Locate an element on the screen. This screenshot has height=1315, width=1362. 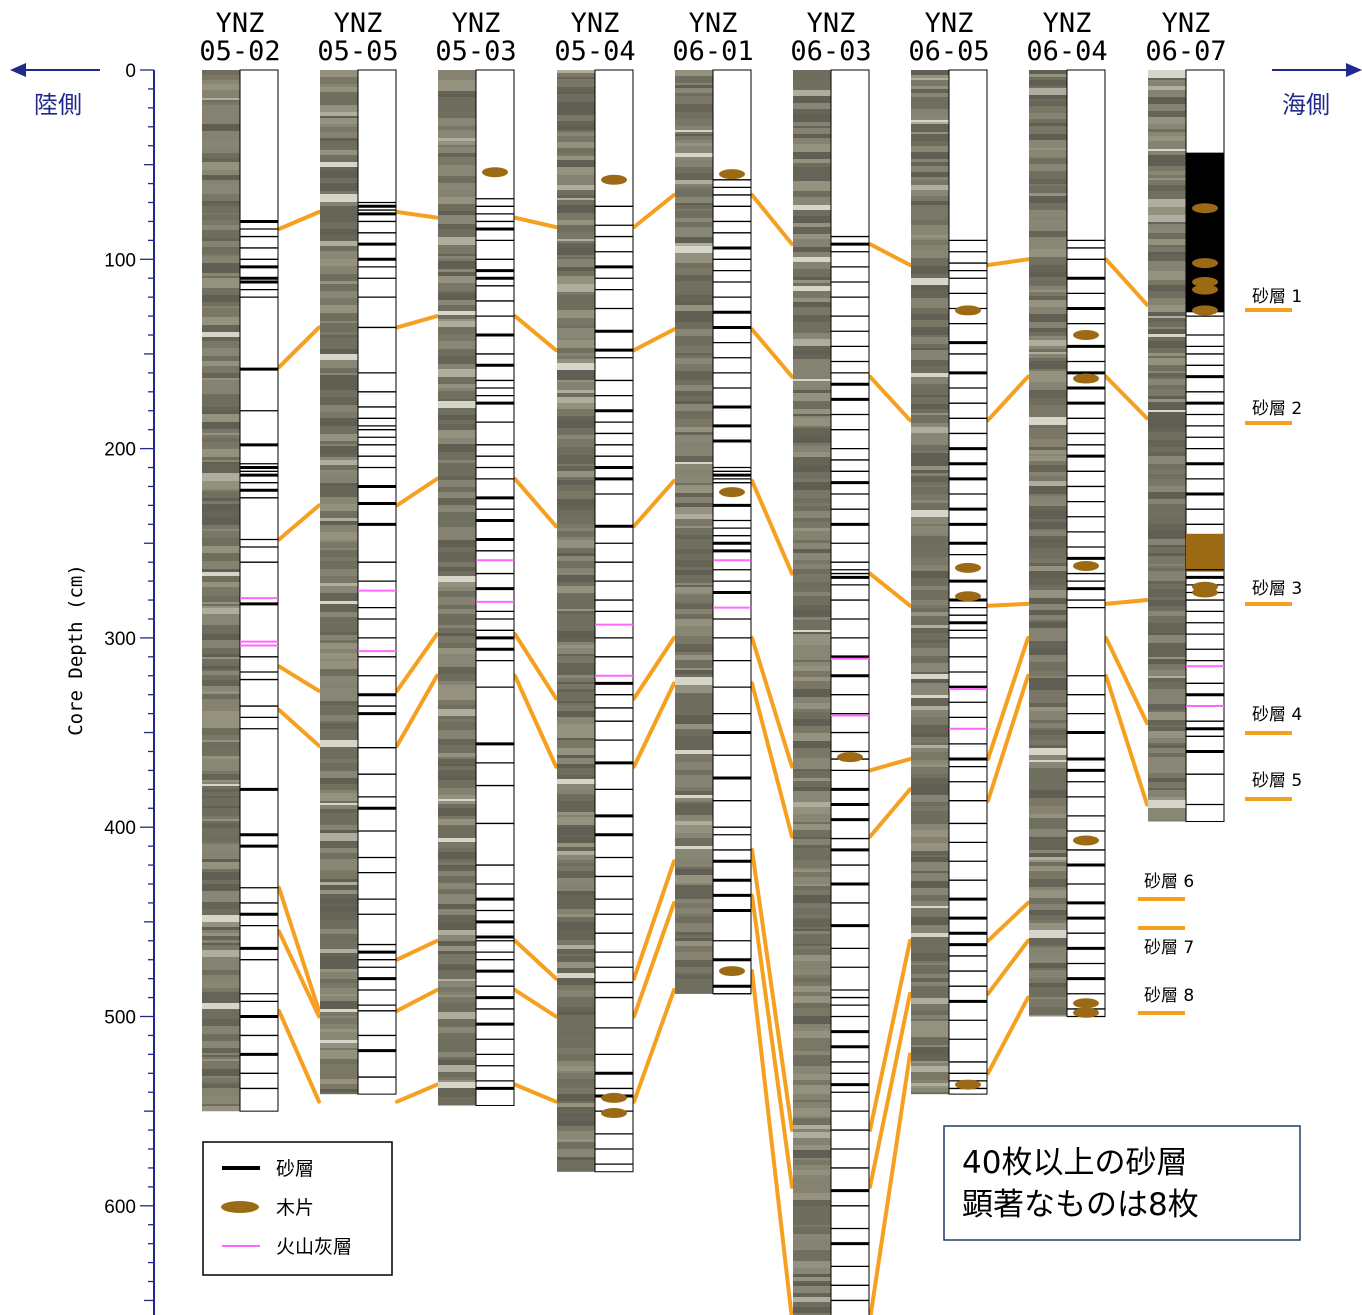
sand-layer-label-7: 砂層 7 is located at coordinates (1169, 948).